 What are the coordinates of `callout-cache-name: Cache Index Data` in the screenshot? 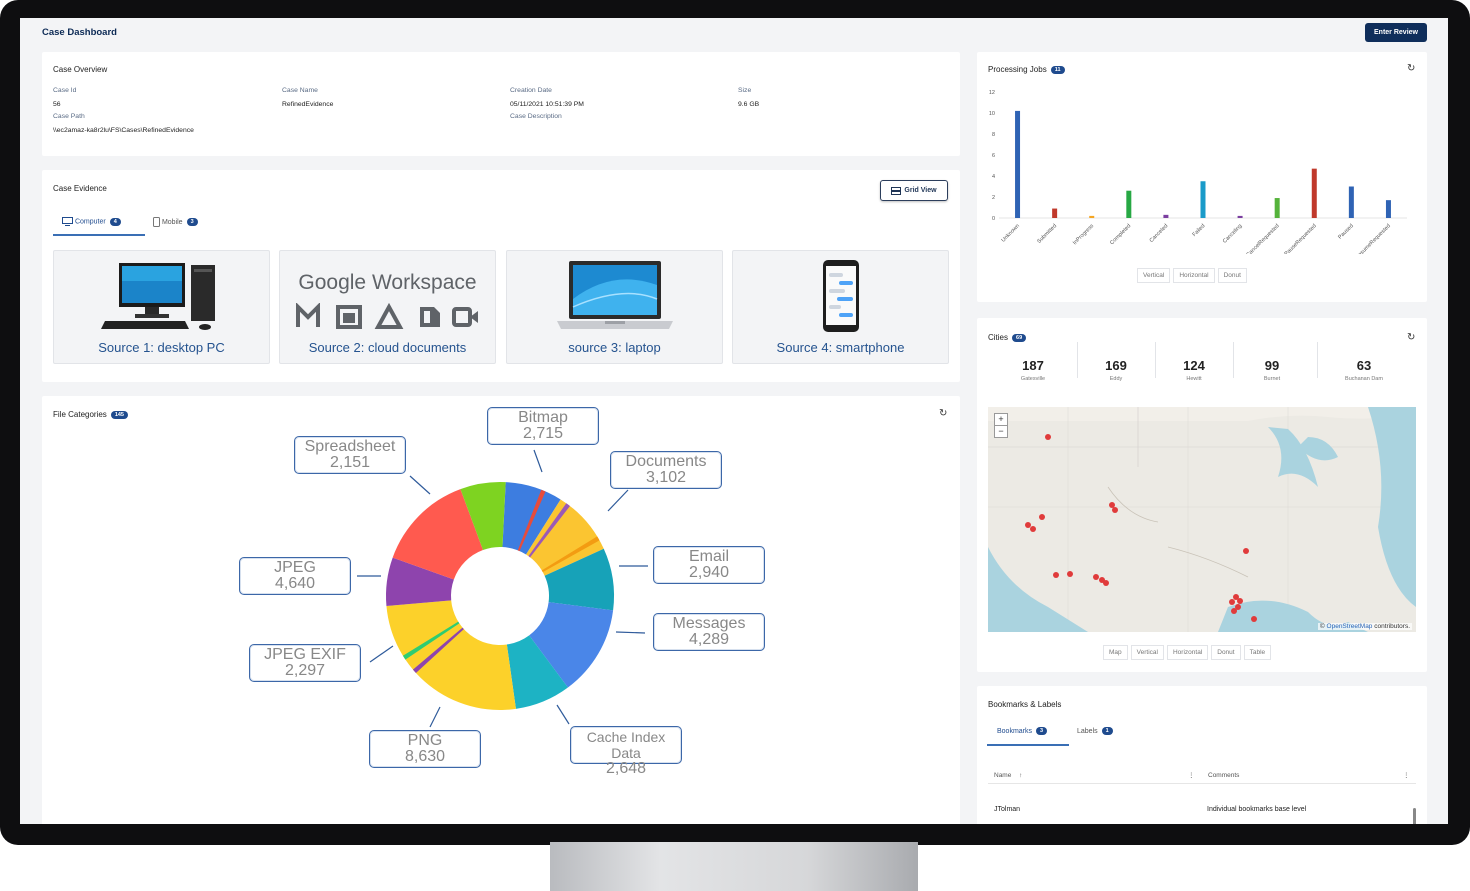 It's located at (626, 745).